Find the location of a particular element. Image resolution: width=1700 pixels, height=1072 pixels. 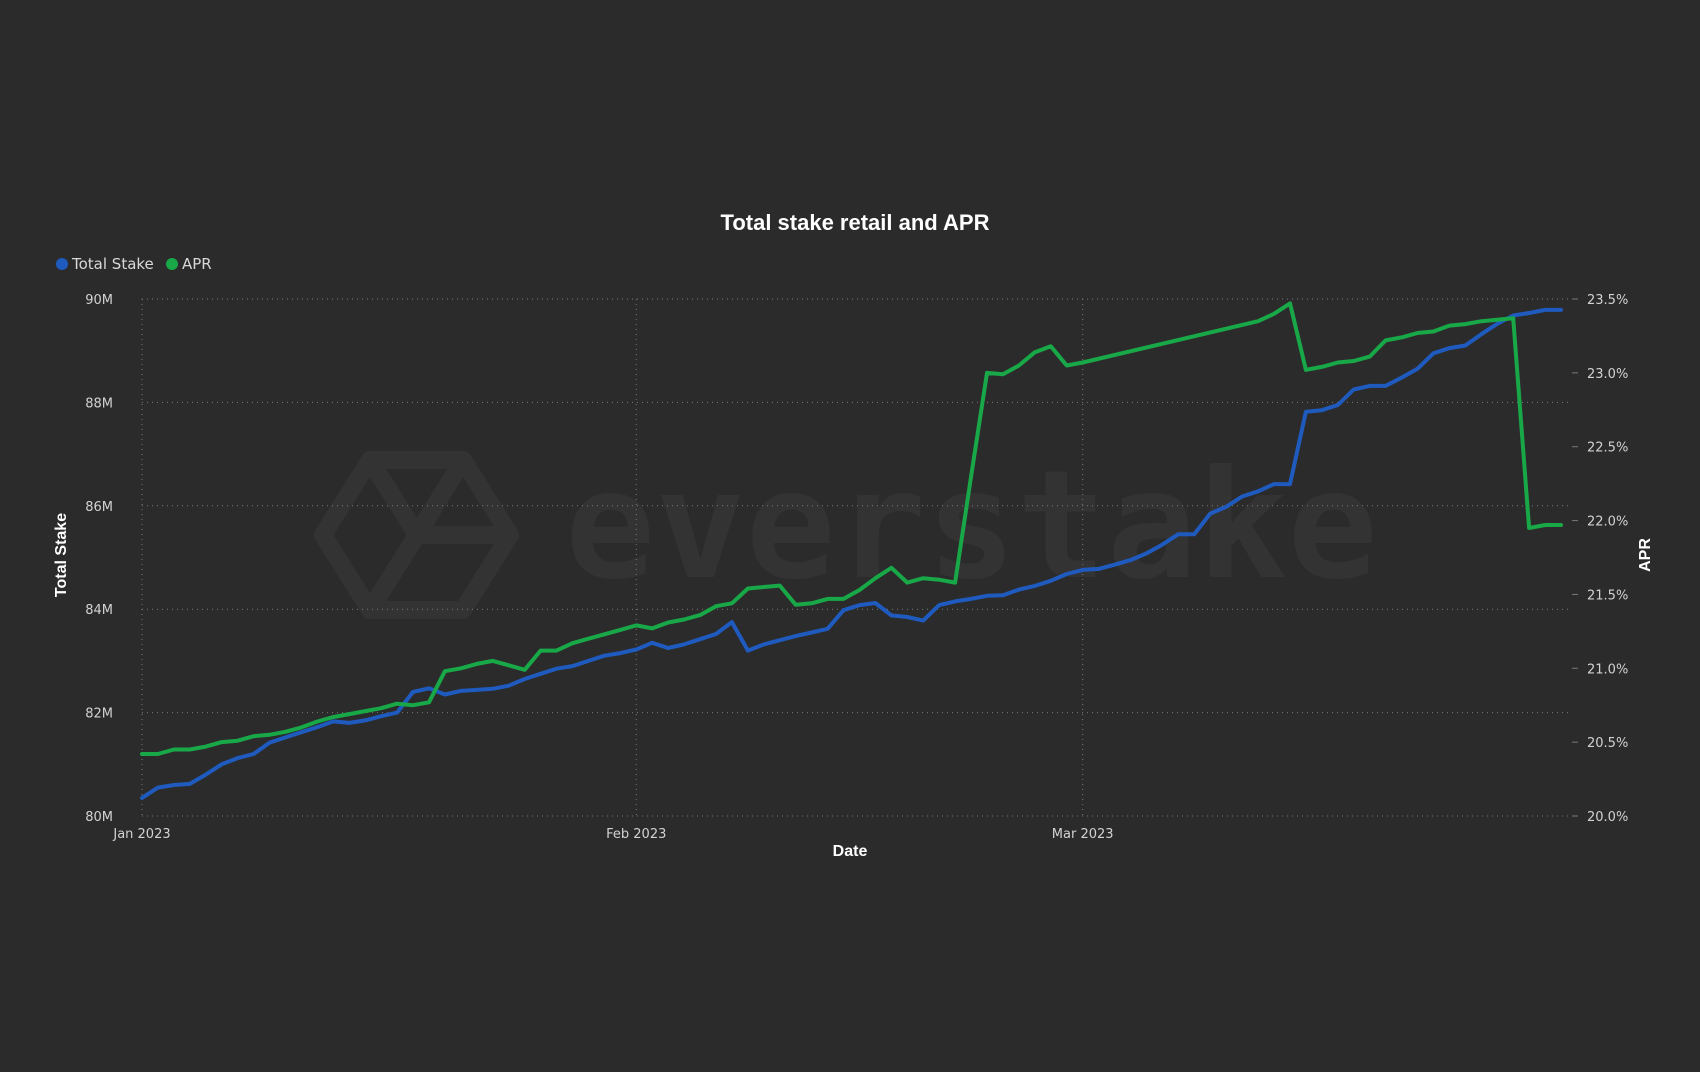

y-tick-label: 90M is located at coordinates (99, 300).